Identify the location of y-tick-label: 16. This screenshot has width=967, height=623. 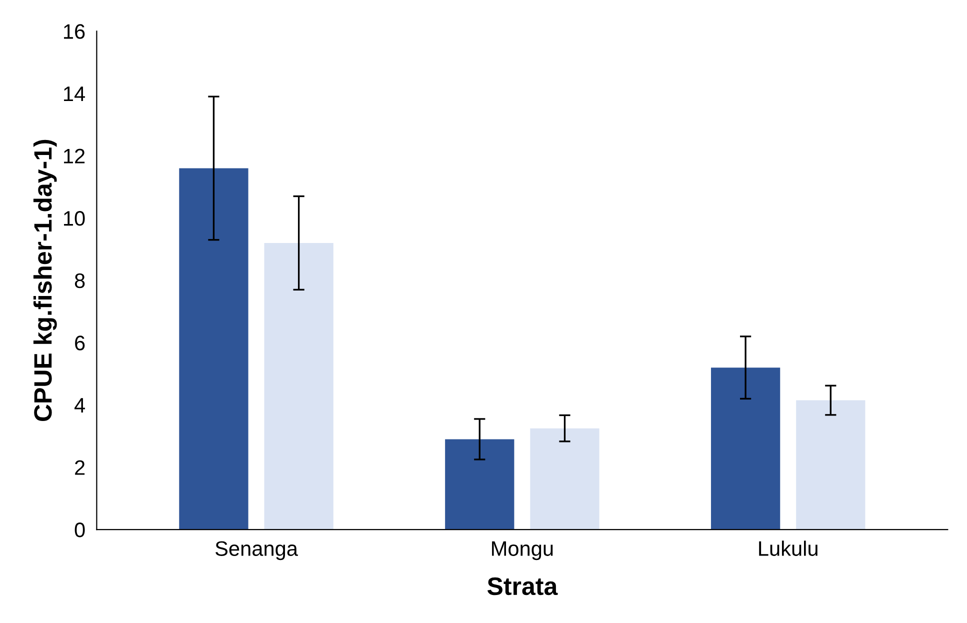
(74, 31).